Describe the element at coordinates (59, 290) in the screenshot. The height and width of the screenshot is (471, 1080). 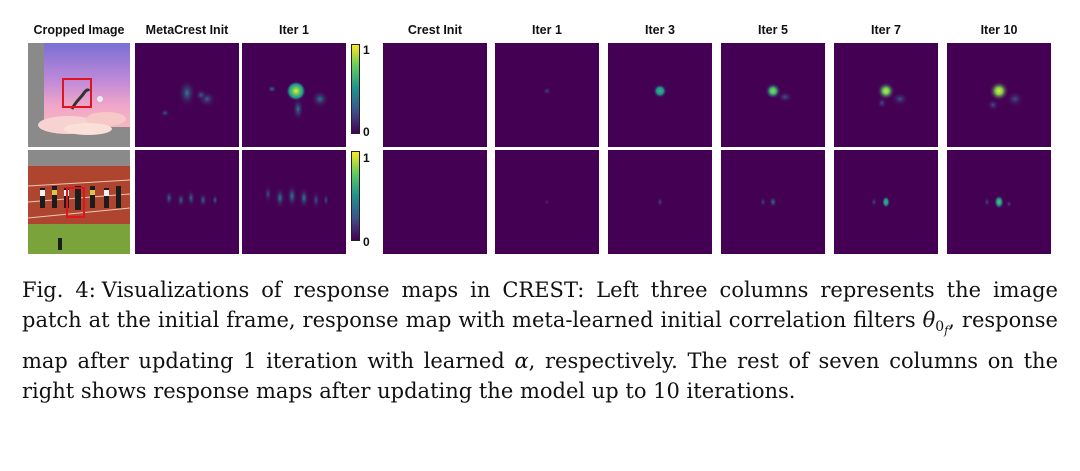
I see `caption-label: Fig. 4:` at that location.